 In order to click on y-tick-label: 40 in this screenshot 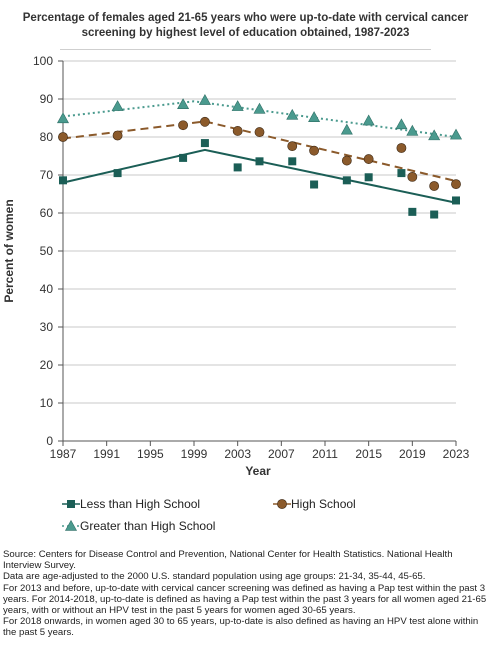, I will do `click(47, 289)`.